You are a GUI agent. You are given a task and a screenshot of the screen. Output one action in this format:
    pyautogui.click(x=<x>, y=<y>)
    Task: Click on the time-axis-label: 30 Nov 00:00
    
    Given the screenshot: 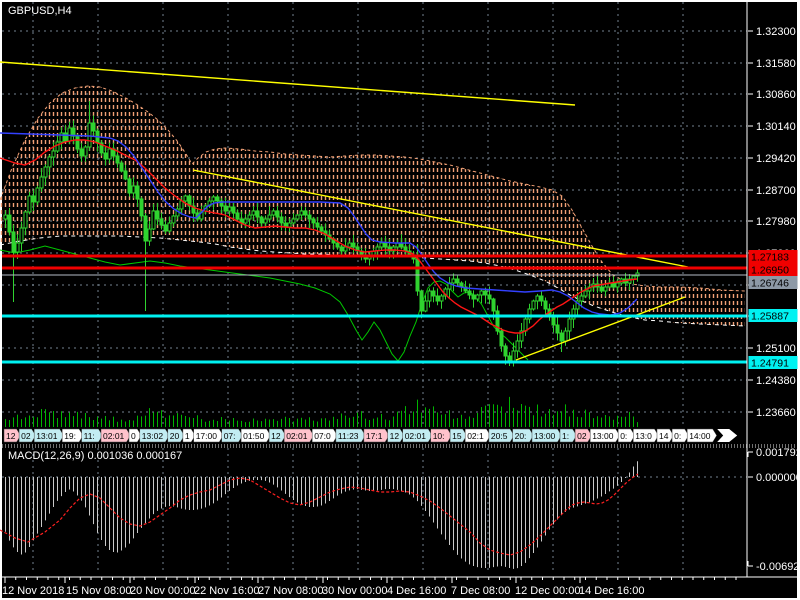 What is the action you would take?
    pyautogui.click(x=354, y=591)
    